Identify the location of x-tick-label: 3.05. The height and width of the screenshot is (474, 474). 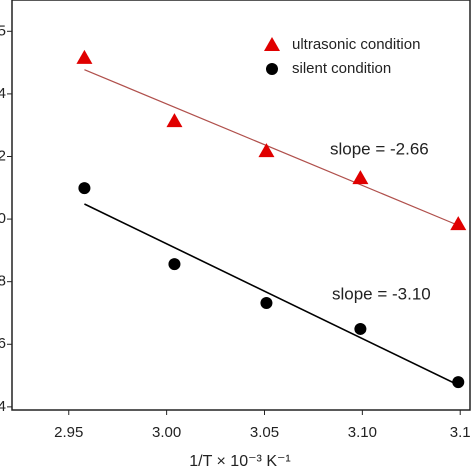
(264, 432).